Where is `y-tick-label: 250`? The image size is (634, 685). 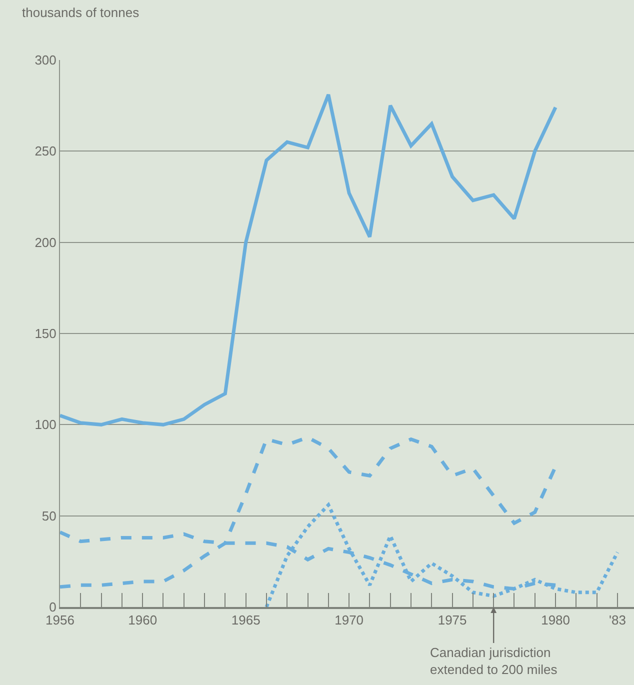 y-tick-label: 250 is located at coordinates (45, 151).